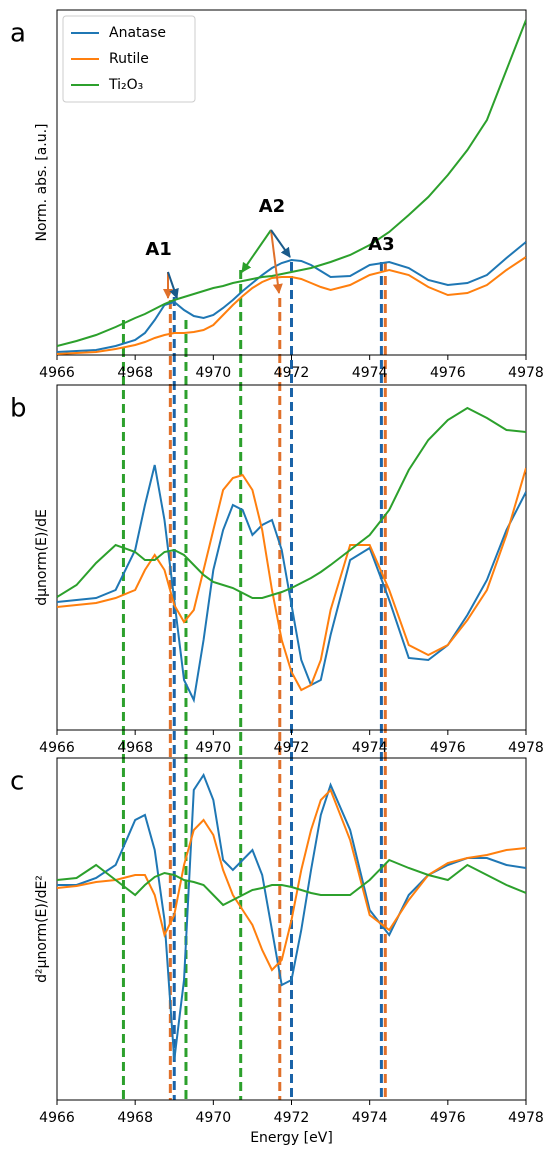 This screenshot has width=557, height=1155. I want to click on legend-label: Ti₂O₃, so click(125, 85).